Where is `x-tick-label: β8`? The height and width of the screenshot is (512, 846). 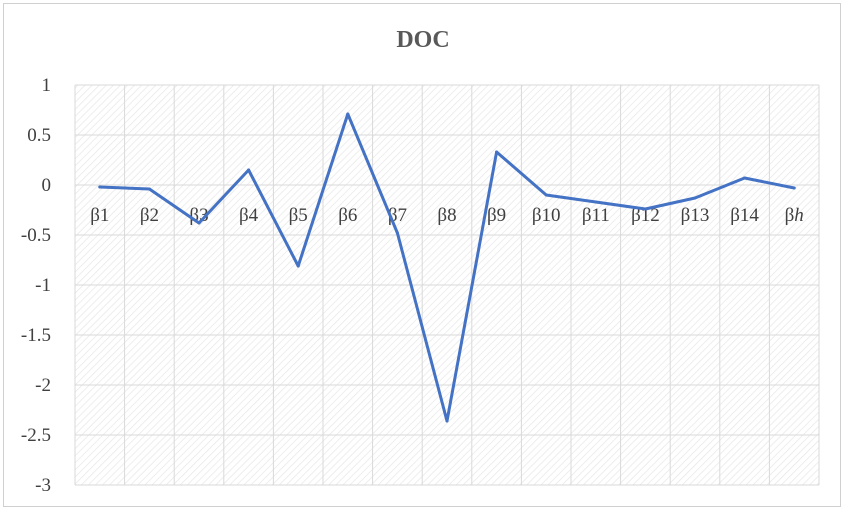
x-tick-label: β8 is located at coordinates (446, 215).